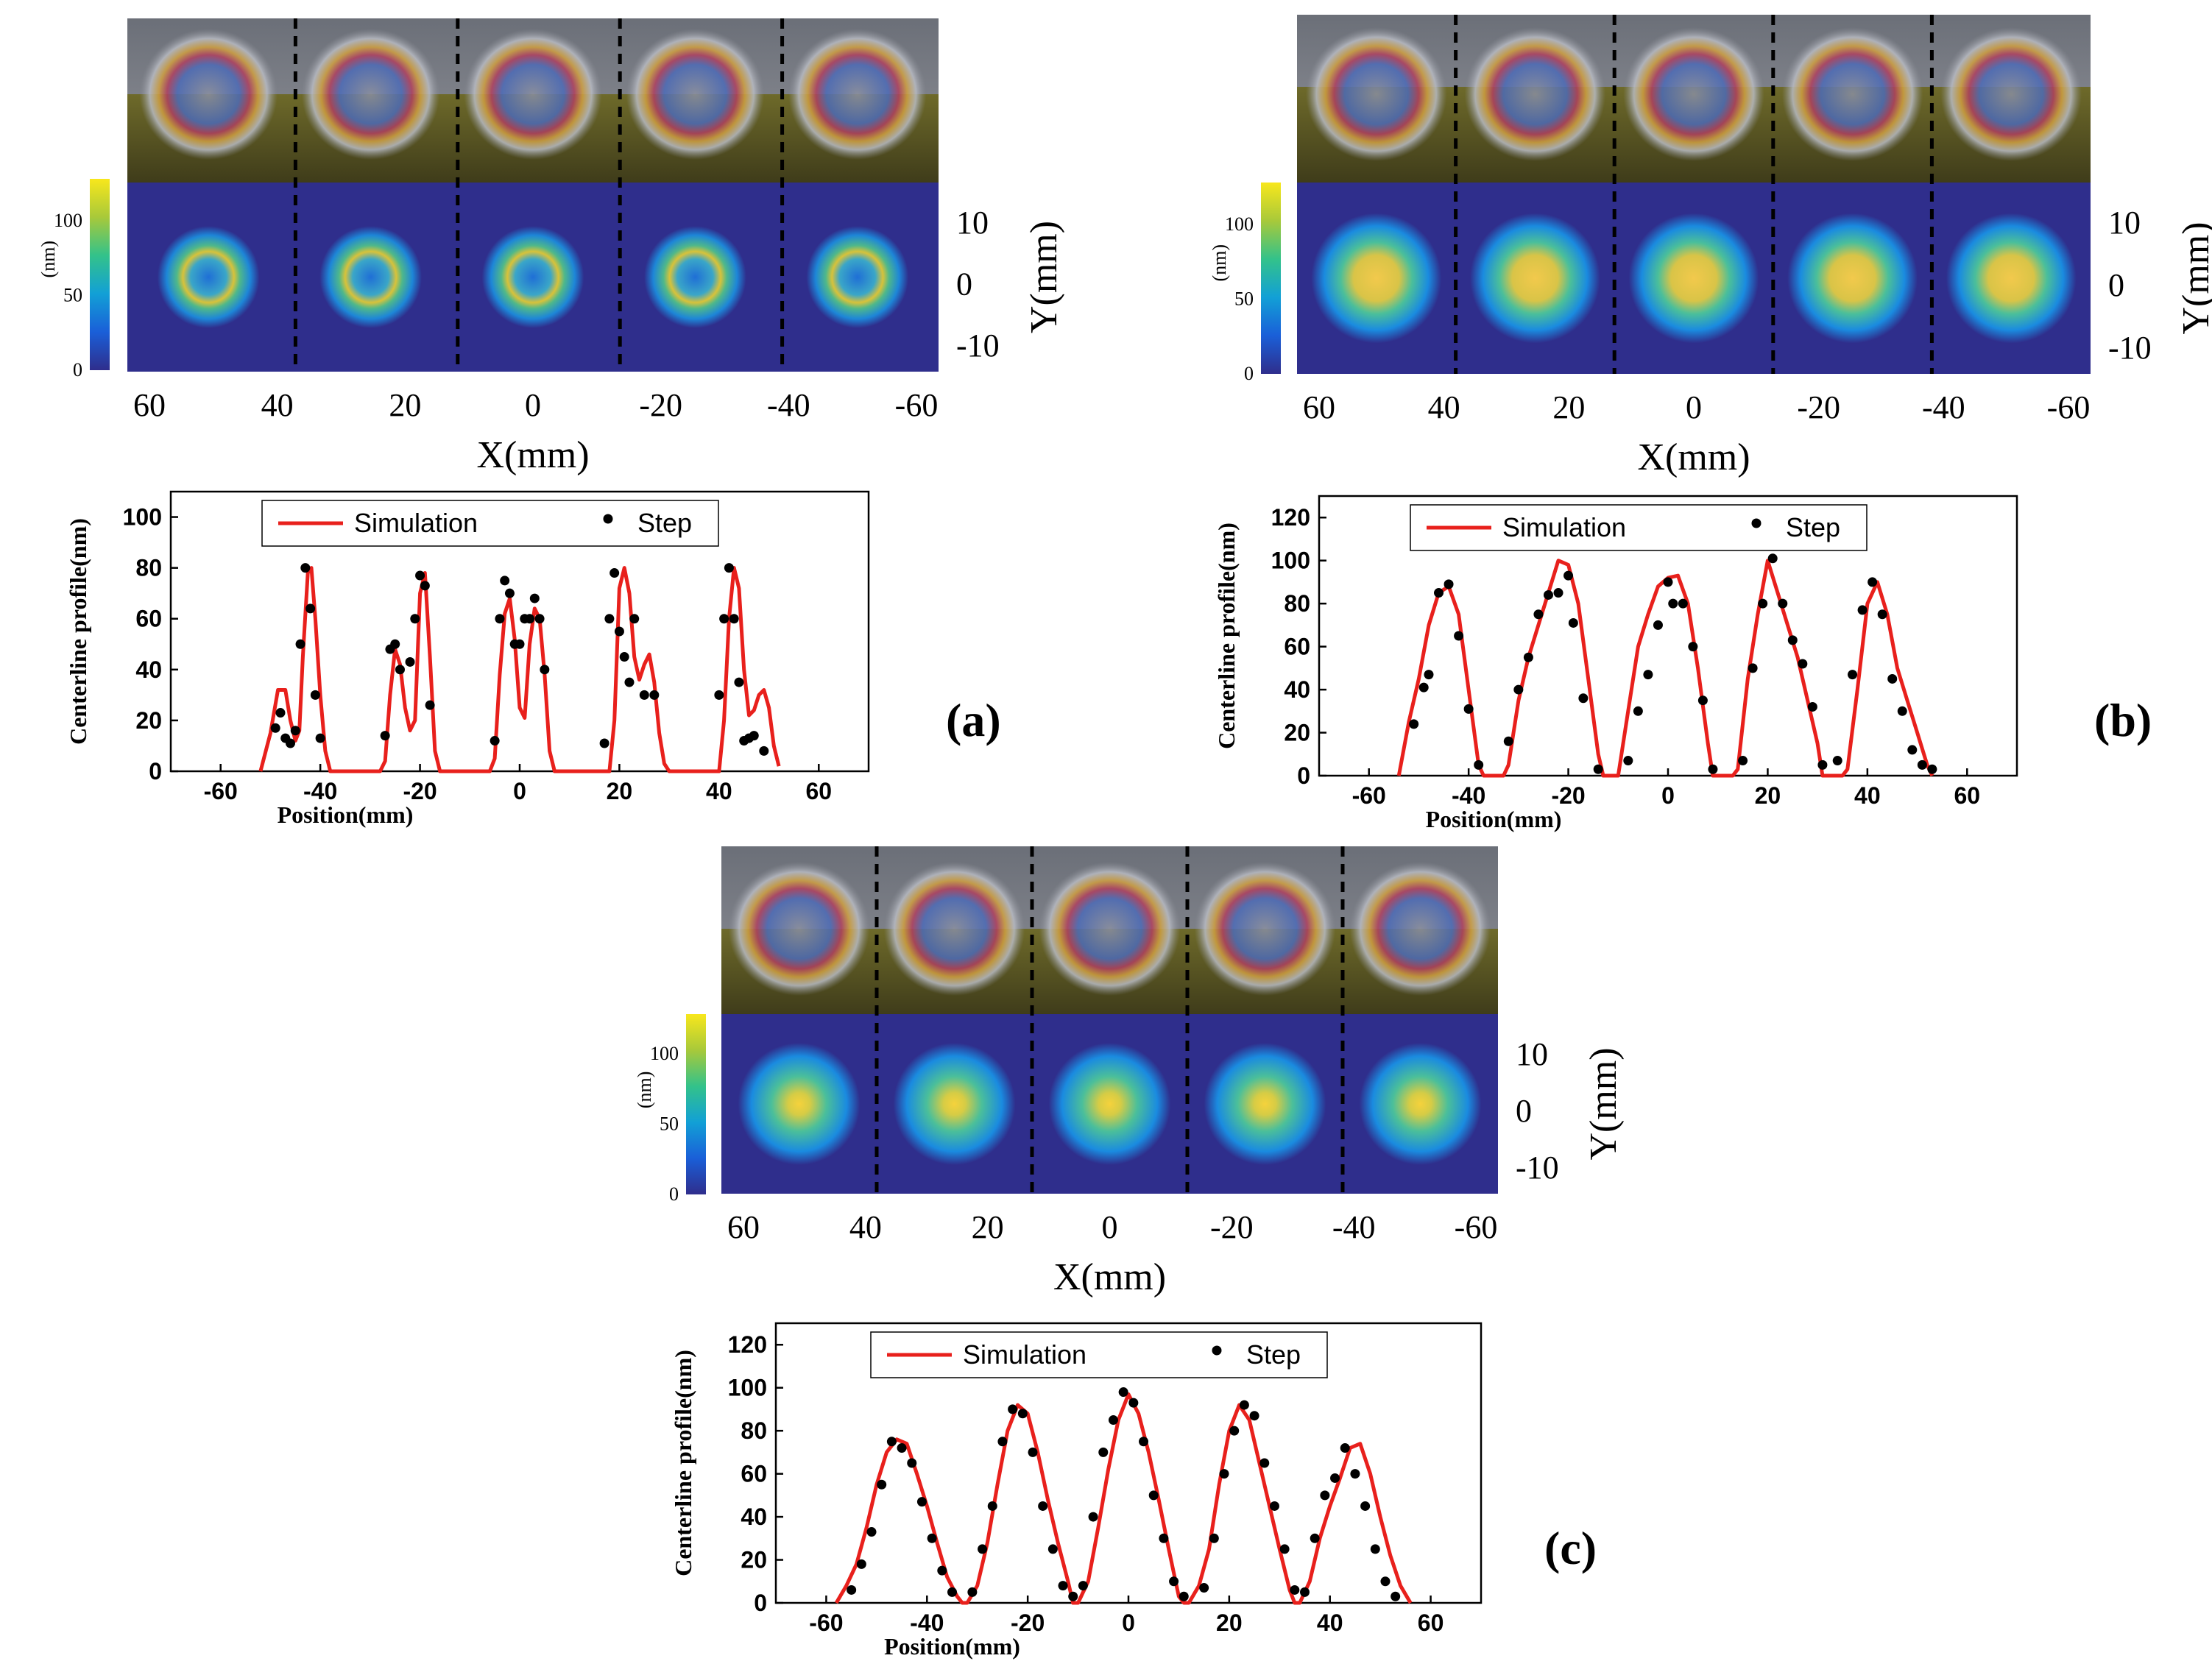 The height and width of the screenshot is (1675, 2212). I want to click on map-x-label: X(mm), so click(1109, 1277).